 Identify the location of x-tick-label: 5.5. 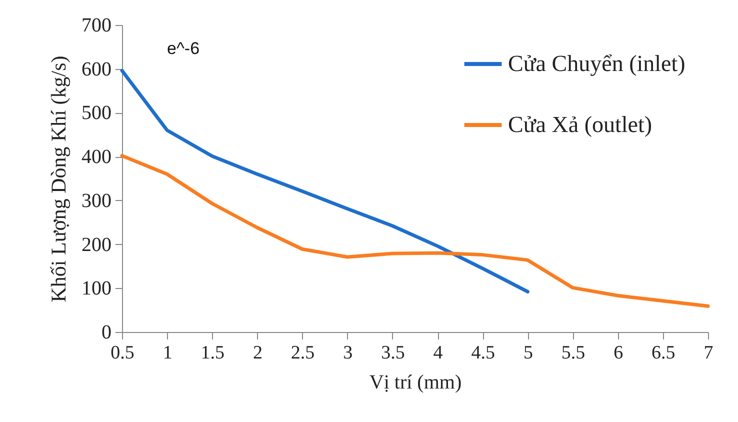
(573, 353).